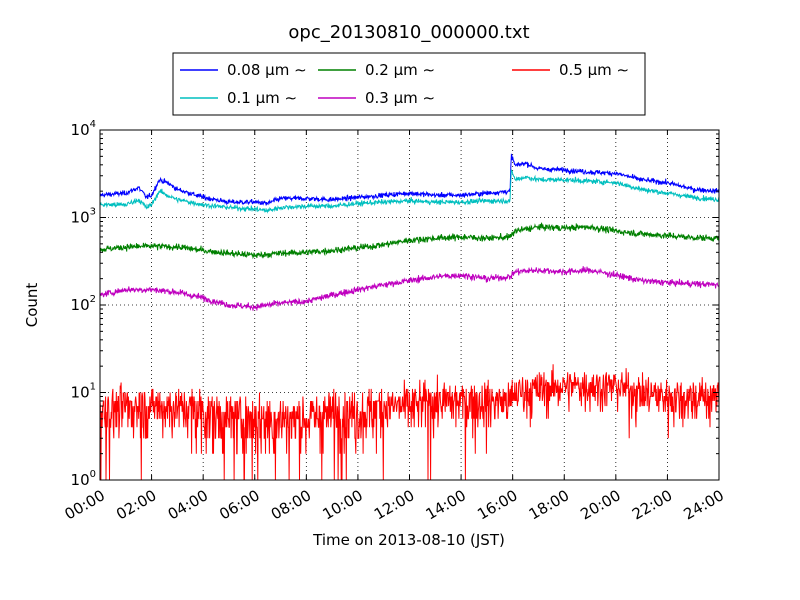 The image size is (800, 600). Describe the element at coordinates (400, 98) in the screenshot. I see `legend-label: 0.3 μm ∼` at that location.